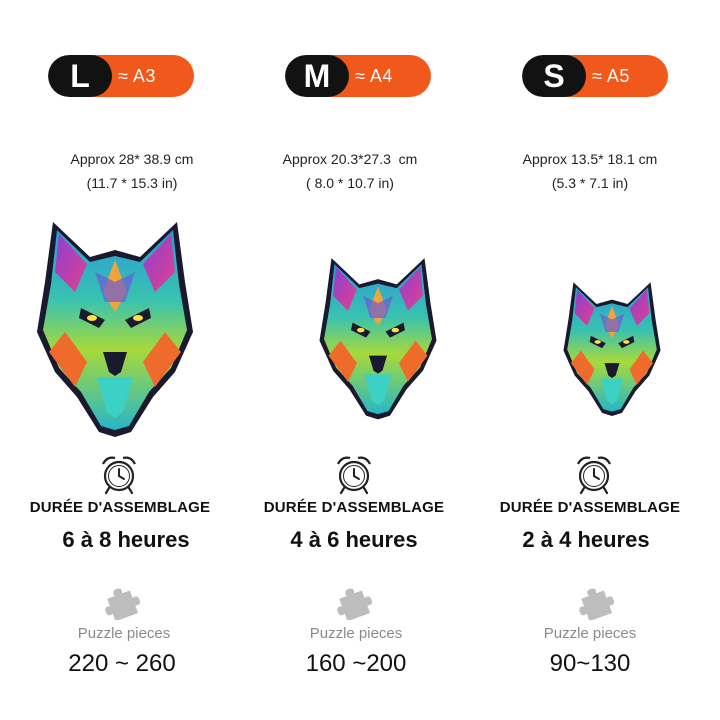 This screenshot has width=720, height=720. Describe the element at coordinates (358, 76) in the screenshot. I see `size-badge: M ≈ A4` at that location.